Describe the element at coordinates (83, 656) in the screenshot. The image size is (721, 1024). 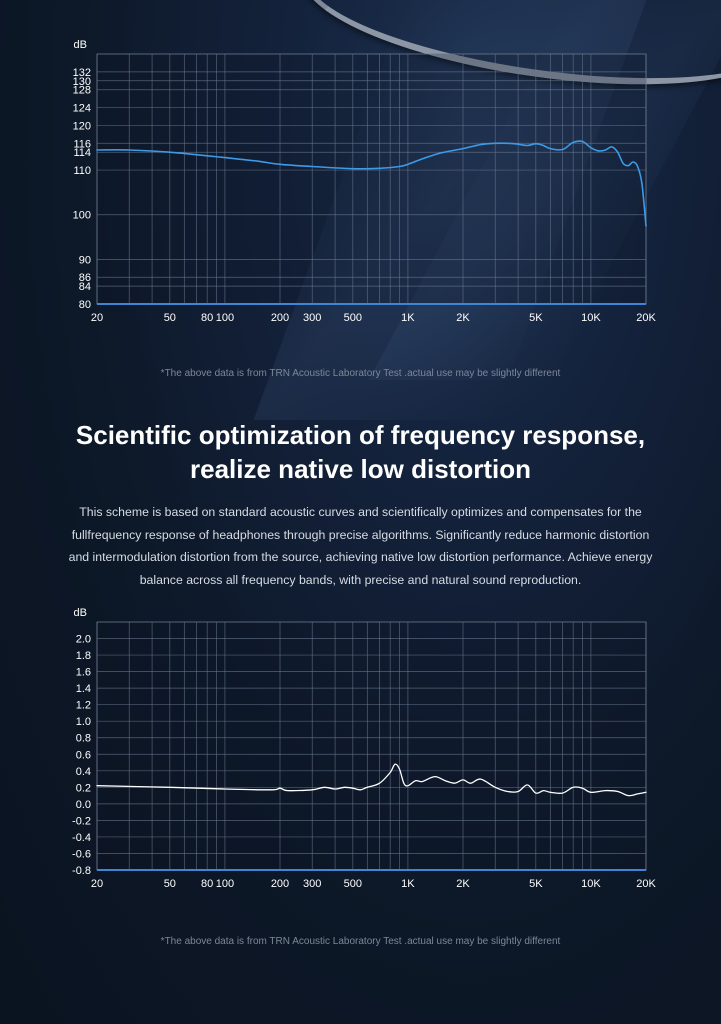
I see `y-tick-label: 1.8` at that location.